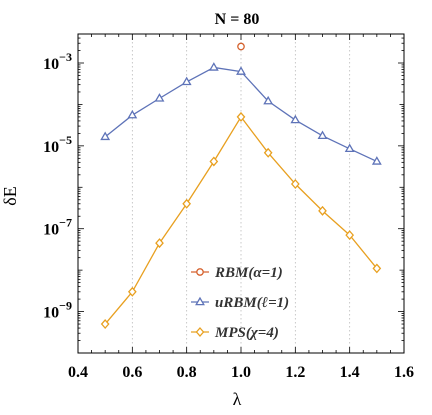 The height and width of the screenshot is (415, 432). I want to click on y-tick-label: 10⁻³, so click(57, 61).